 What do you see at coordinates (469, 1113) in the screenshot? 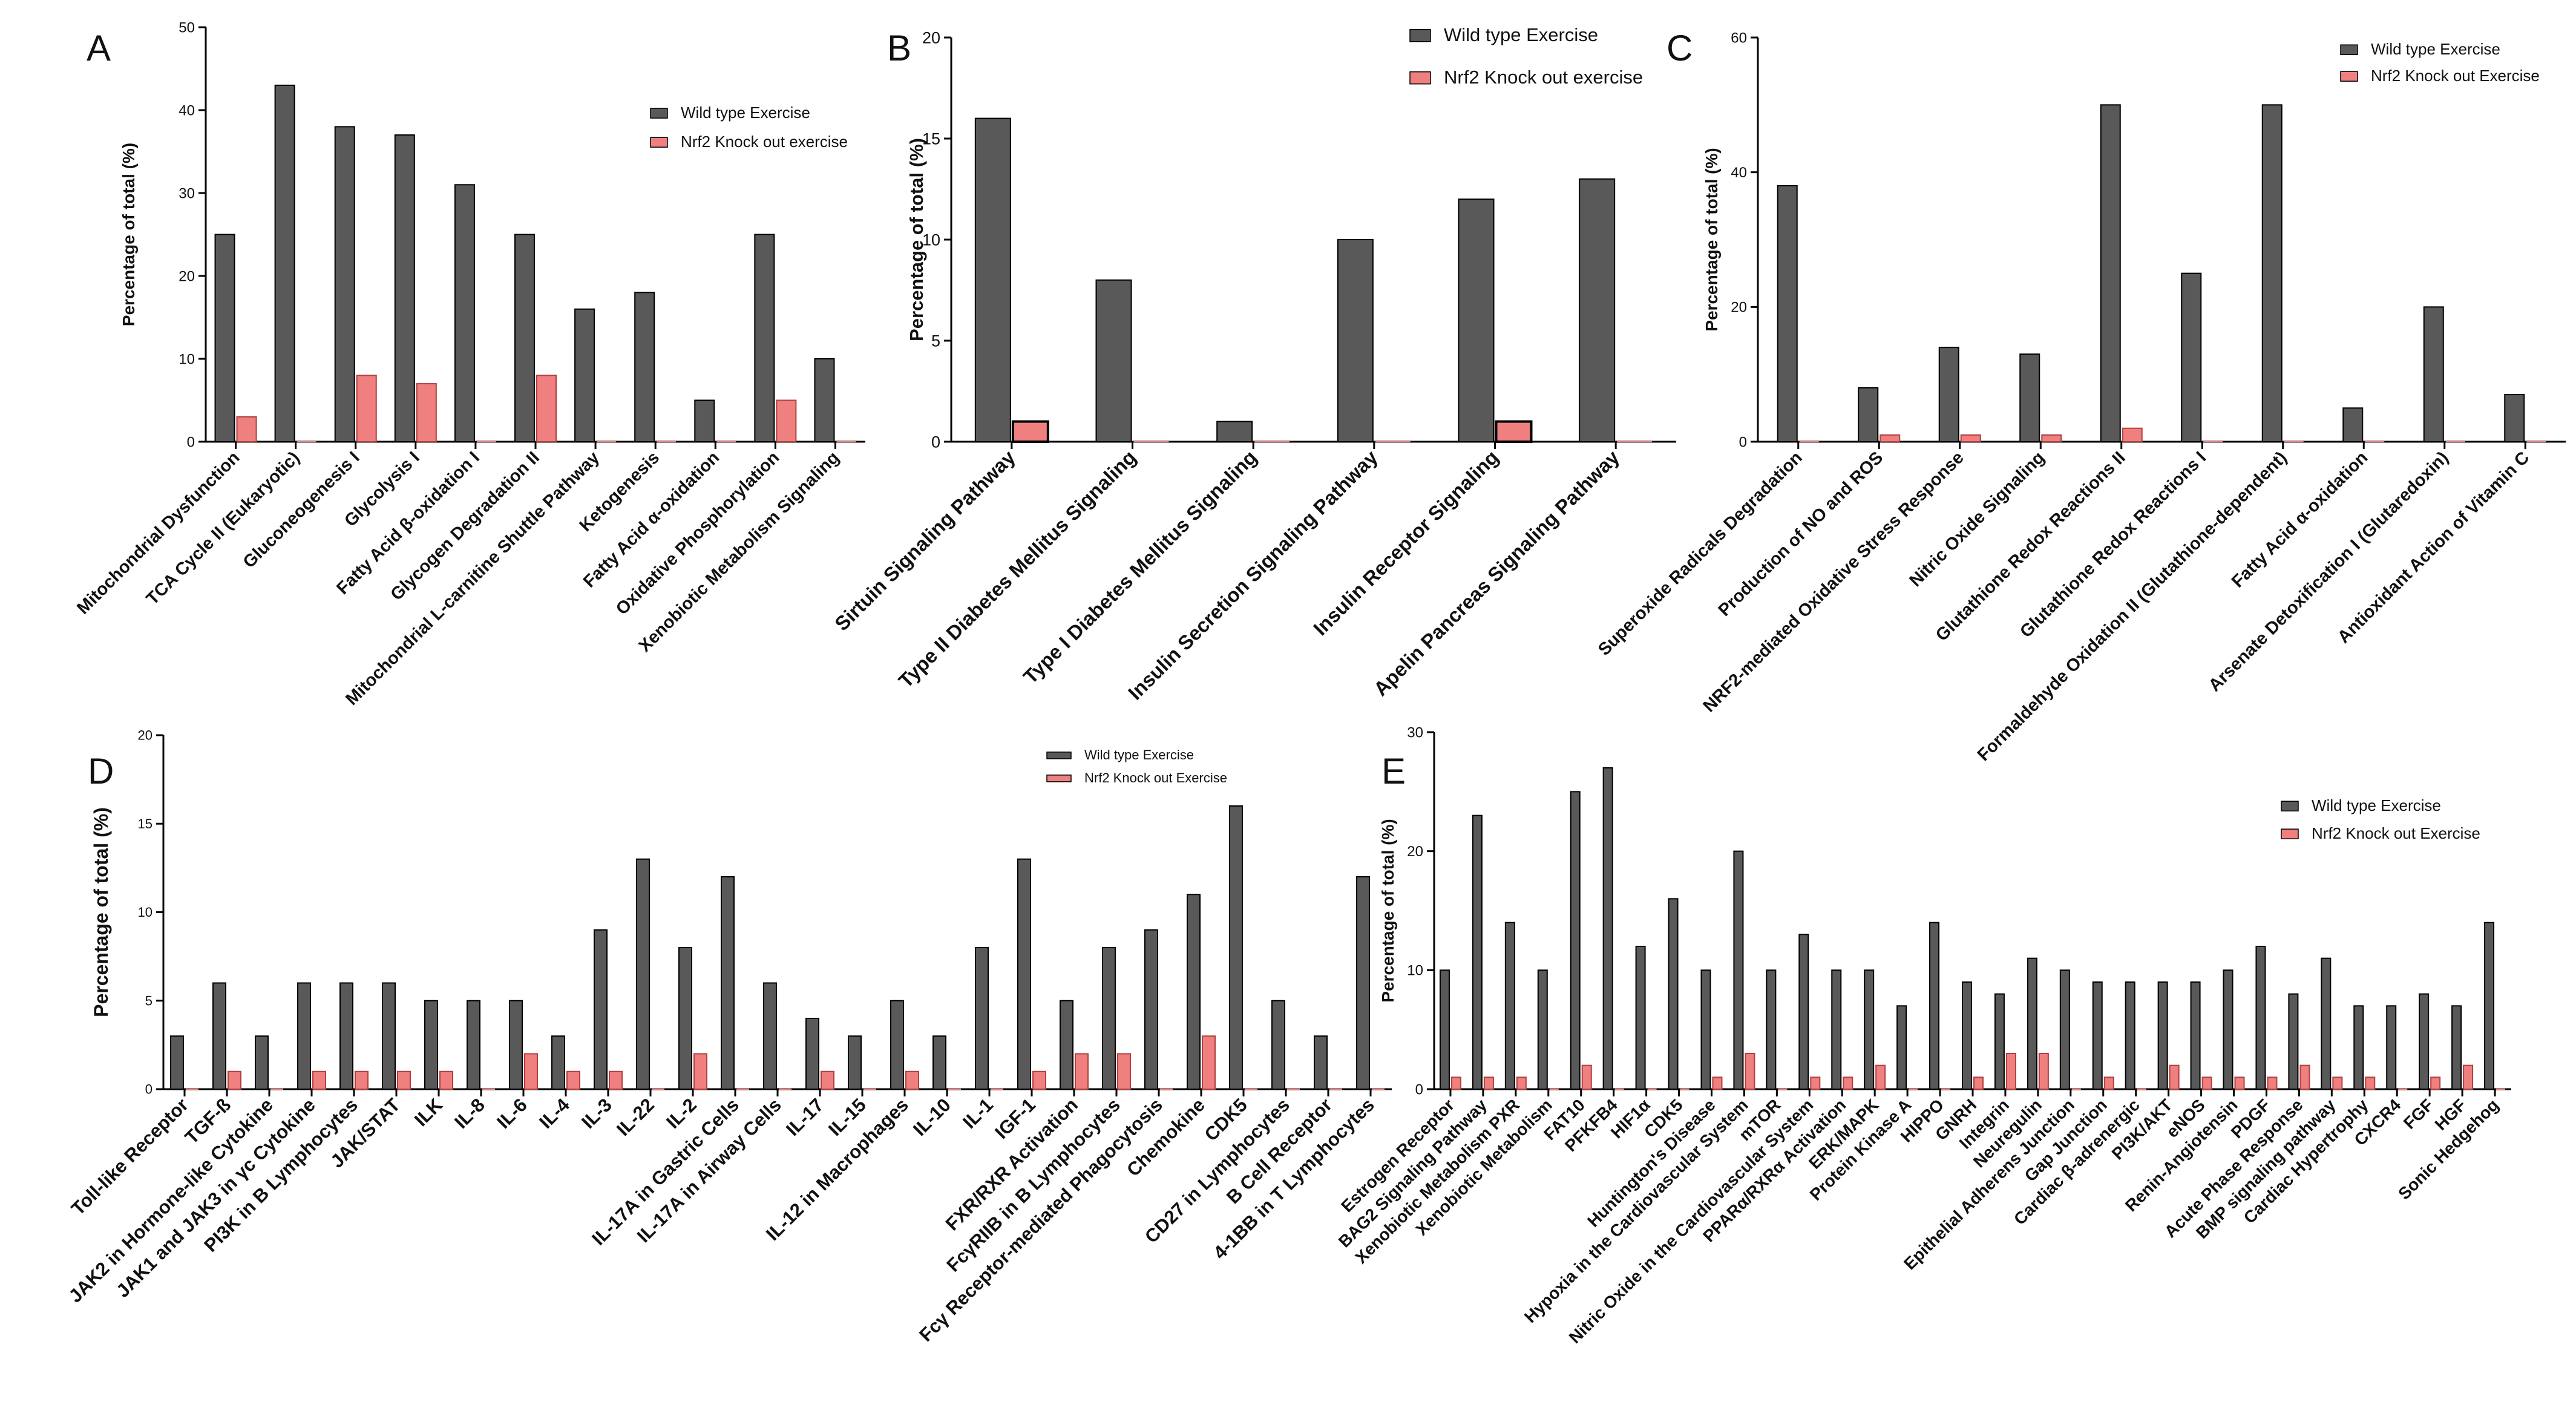
I see `category-label: IL-8` at bounding box center [469, 1113].